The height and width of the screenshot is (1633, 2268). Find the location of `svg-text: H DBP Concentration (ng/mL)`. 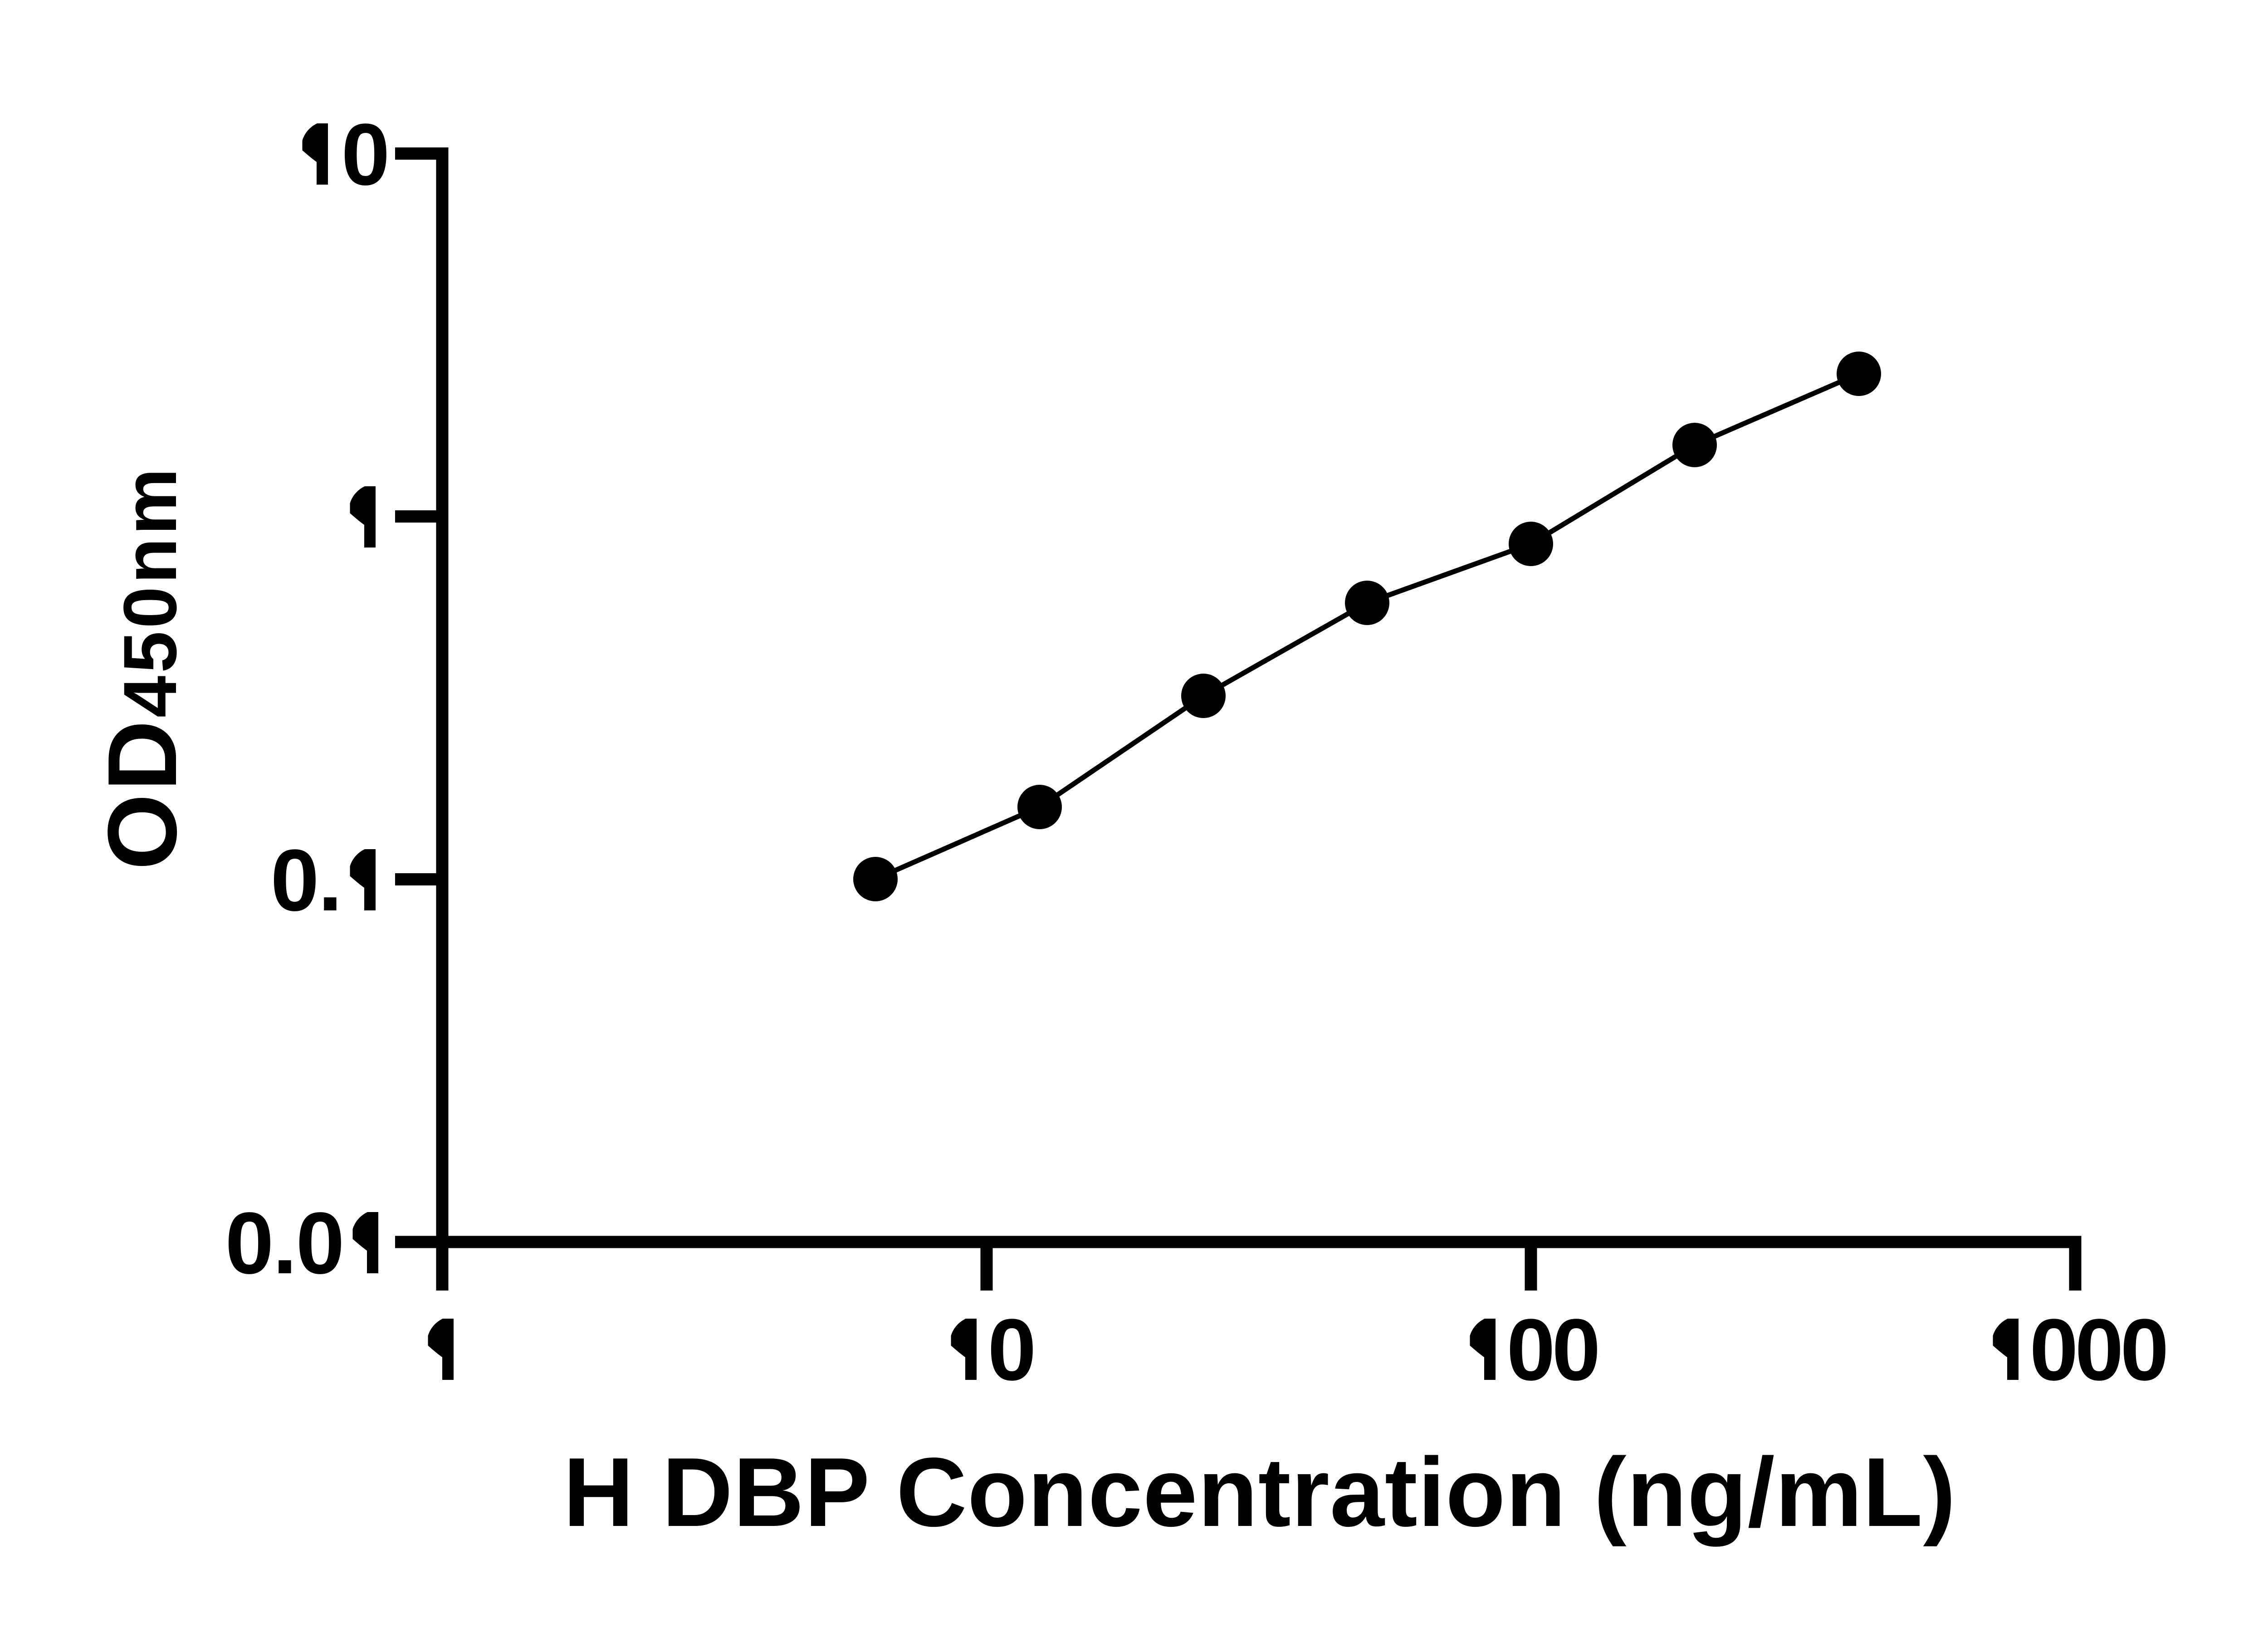

svg-text: H DBP Concentration (ng/mL) is located at coordinates (1260, 1492).